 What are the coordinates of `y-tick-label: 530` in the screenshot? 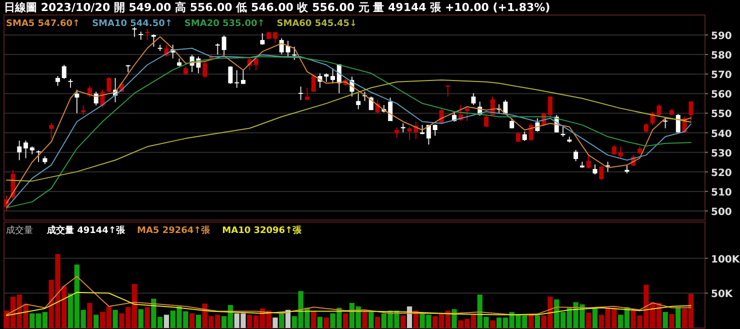 It's located at (721, 154).